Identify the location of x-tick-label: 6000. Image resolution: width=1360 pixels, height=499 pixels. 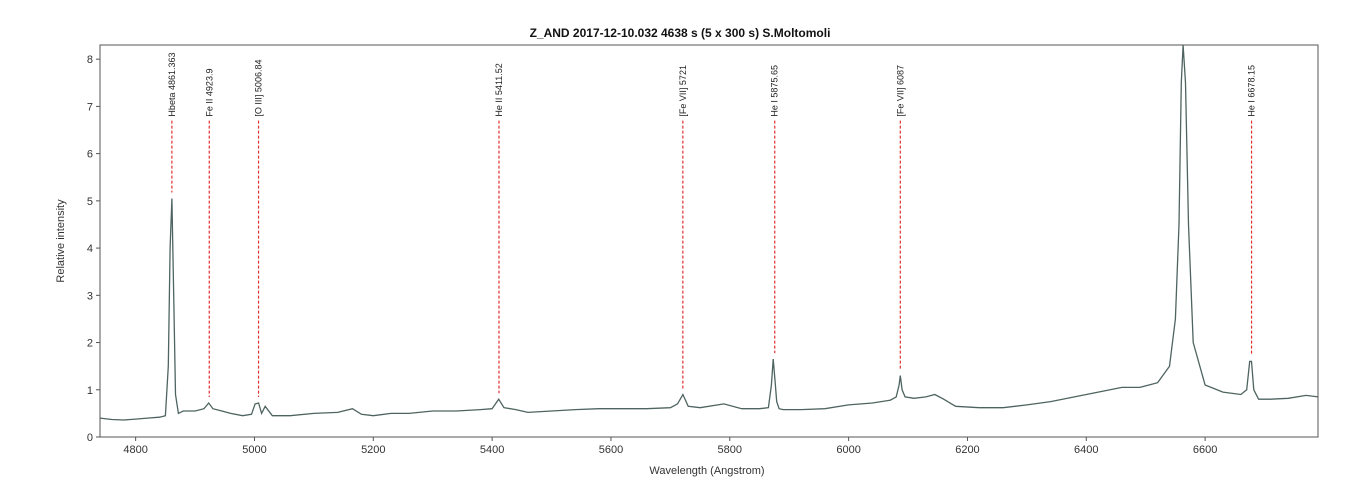
(848, 450).